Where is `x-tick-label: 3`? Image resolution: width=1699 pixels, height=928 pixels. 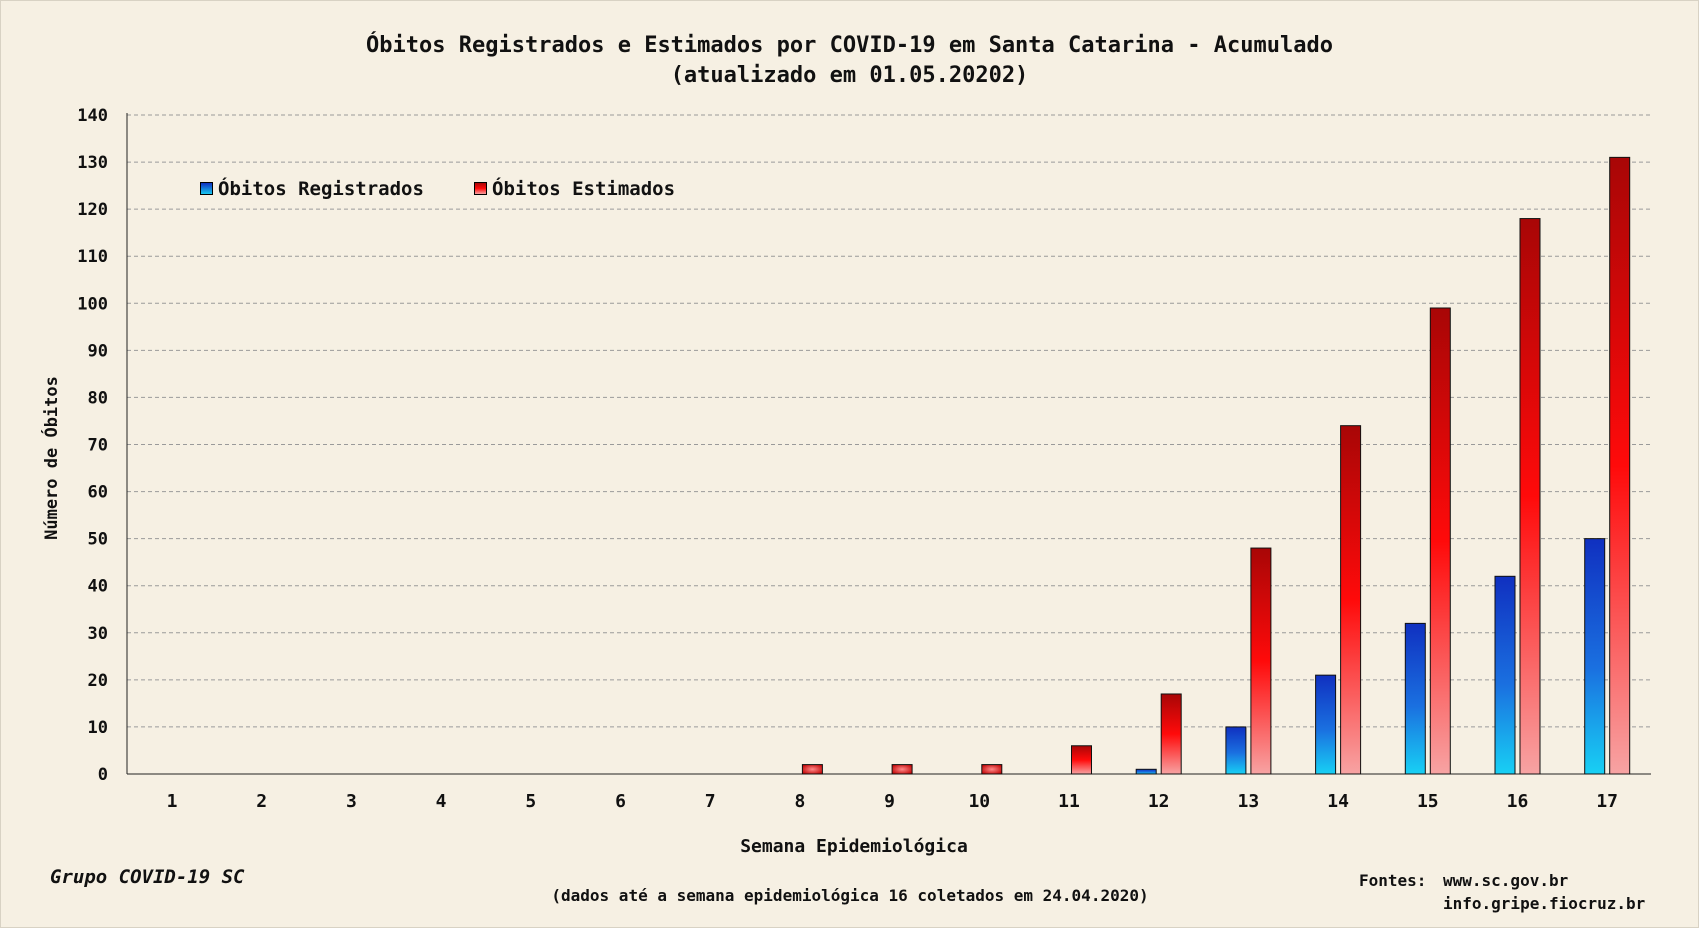
x-tick-label: 3 is located at coordinates (351, 801).